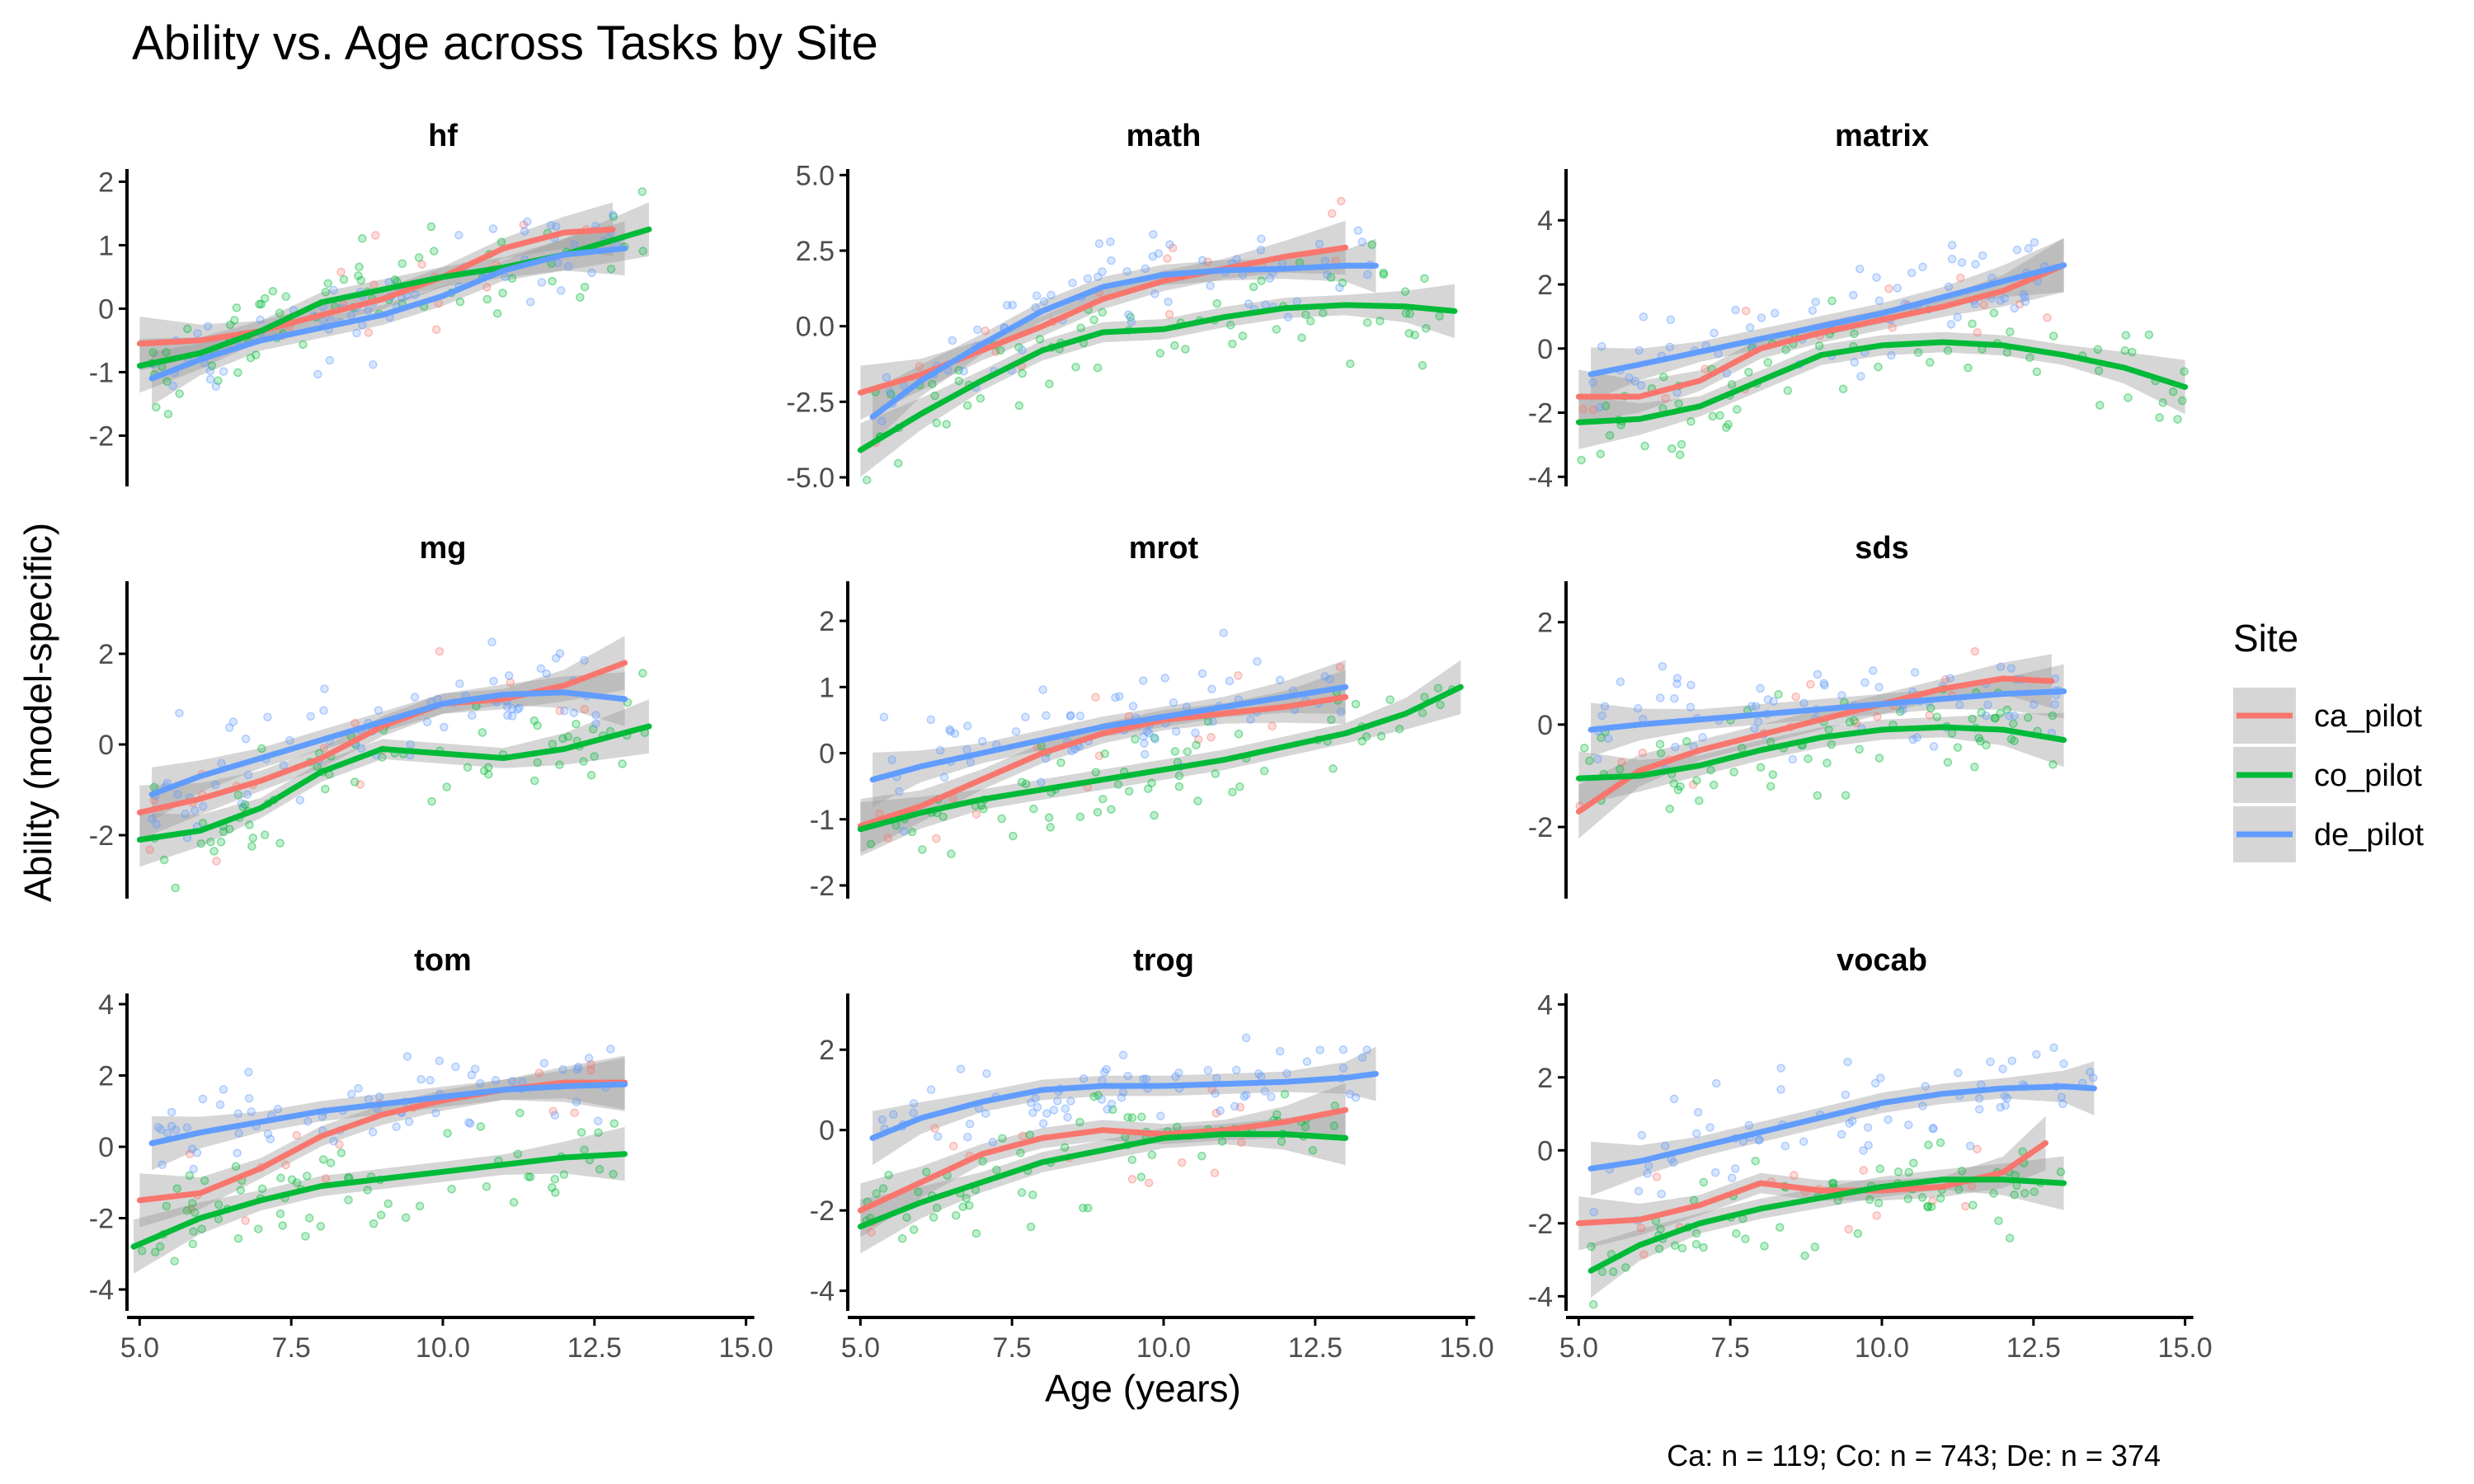 The width and height of the screenshot is (2474, 1484). Describe the element at coordinates (2327, 716) in the screenshot. I see `legend-entry-ca_pilot: ca_pilot` at that location.